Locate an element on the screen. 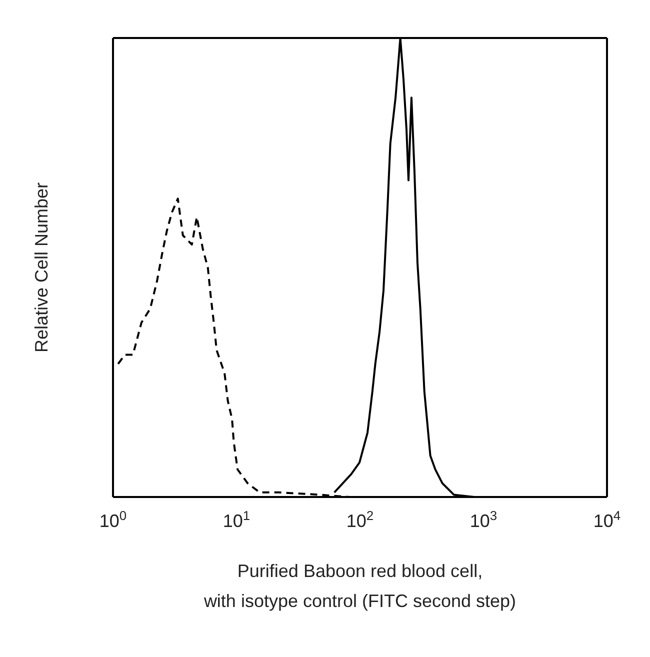 The image size is (650, 657). x-tick-label: 10$^{0}$ is located at coordinates (113, 519).